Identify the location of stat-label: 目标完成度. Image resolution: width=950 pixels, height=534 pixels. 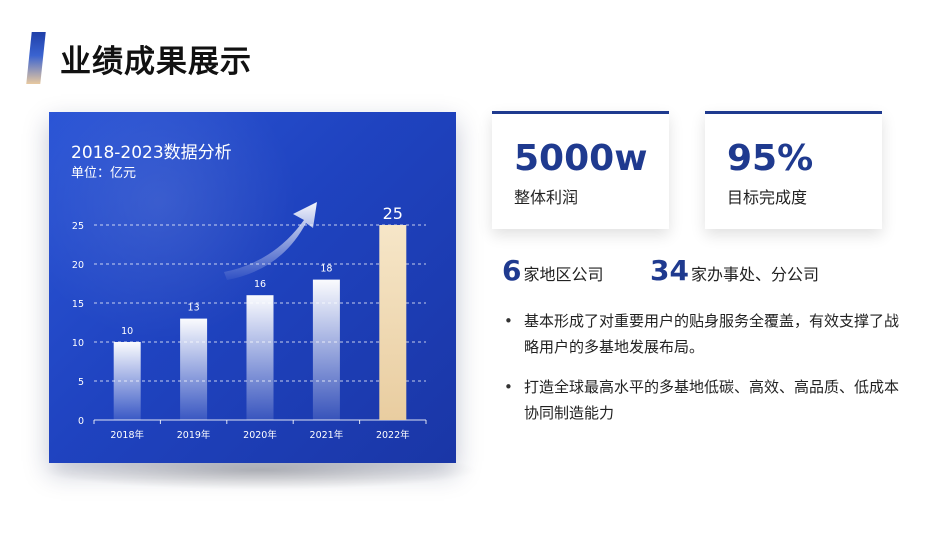
(767, 197).